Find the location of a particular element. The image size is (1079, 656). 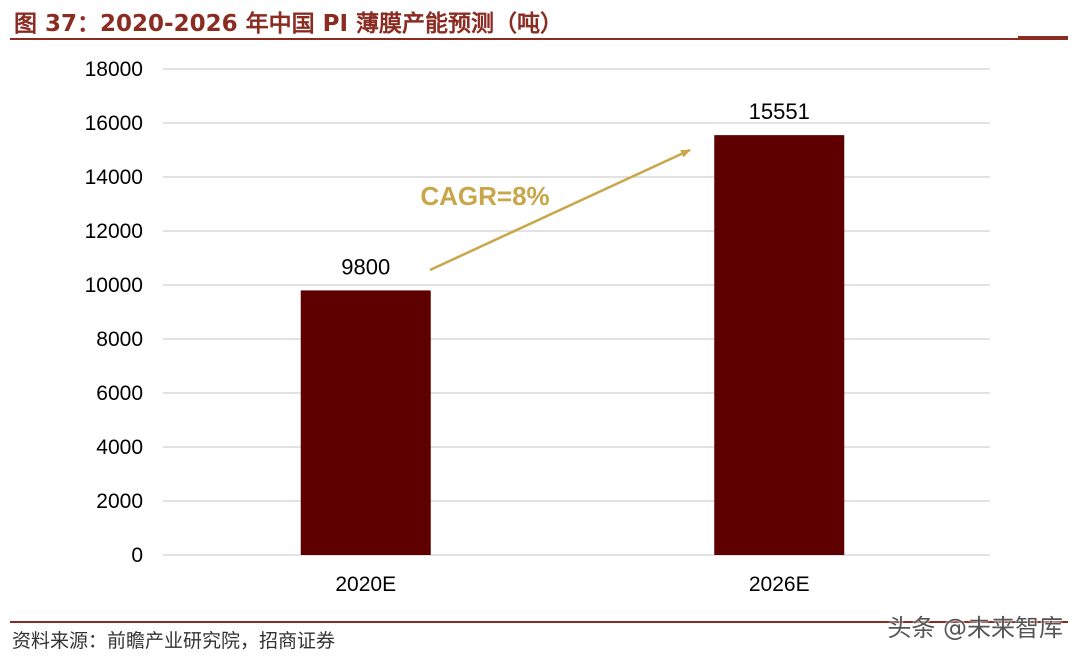

bar-2020E is located at coordinates (365, 422).